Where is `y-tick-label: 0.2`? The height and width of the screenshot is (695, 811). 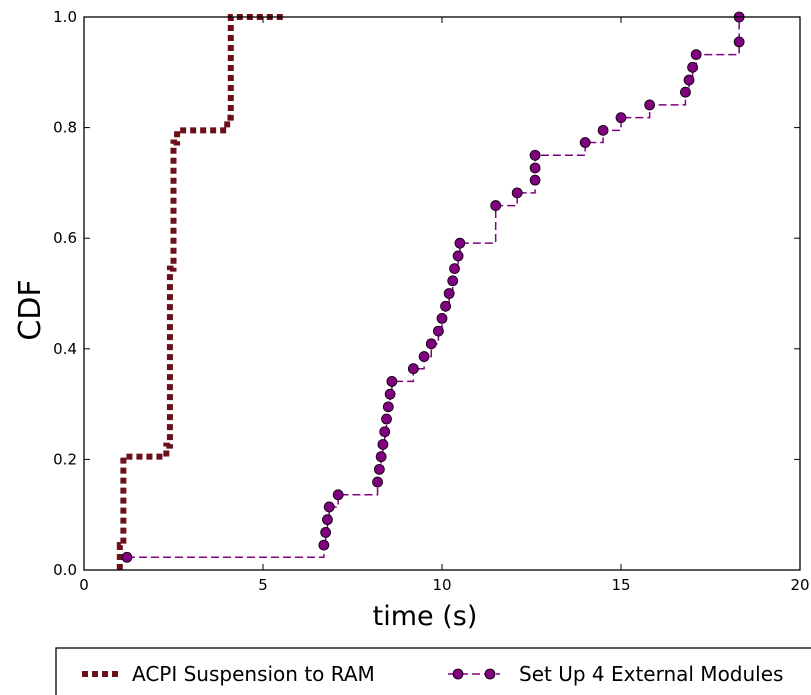
y-tick-label: 0.2 is located at coordinates (65, 459).